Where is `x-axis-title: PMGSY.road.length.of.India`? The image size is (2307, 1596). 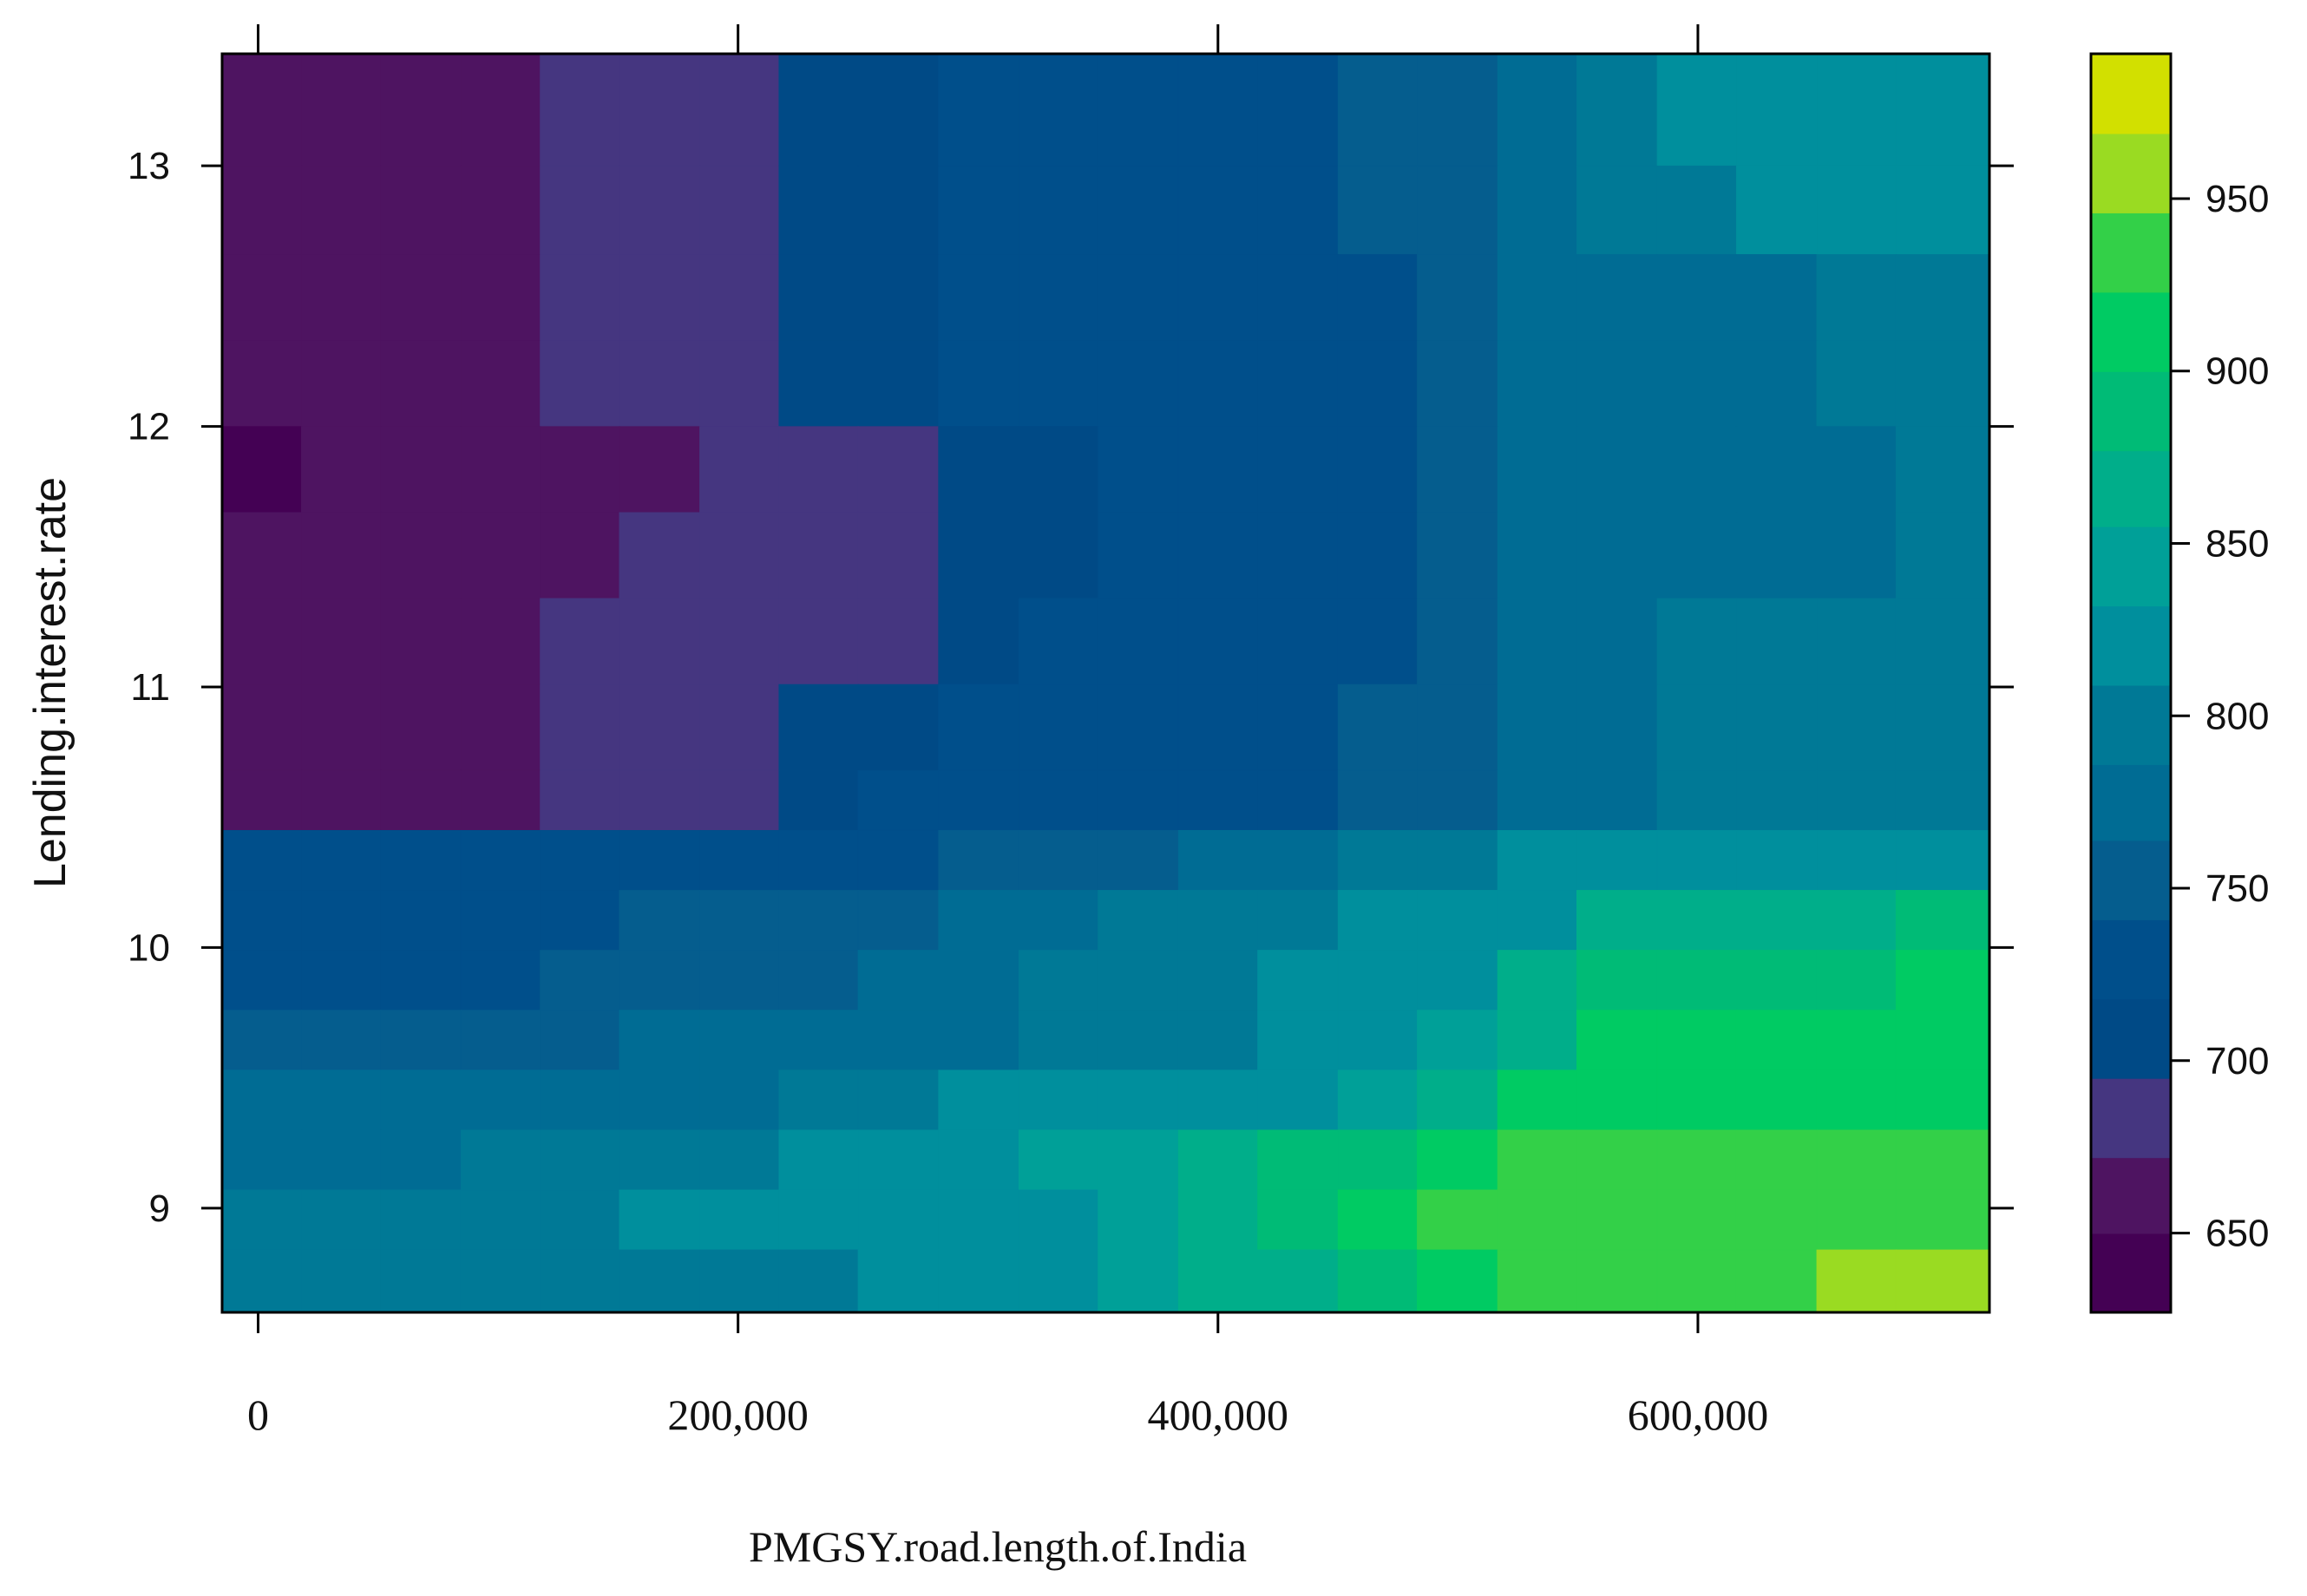
x-axis-title: PMGSY.road.length.of.India is located at coordinates (998, 1546).